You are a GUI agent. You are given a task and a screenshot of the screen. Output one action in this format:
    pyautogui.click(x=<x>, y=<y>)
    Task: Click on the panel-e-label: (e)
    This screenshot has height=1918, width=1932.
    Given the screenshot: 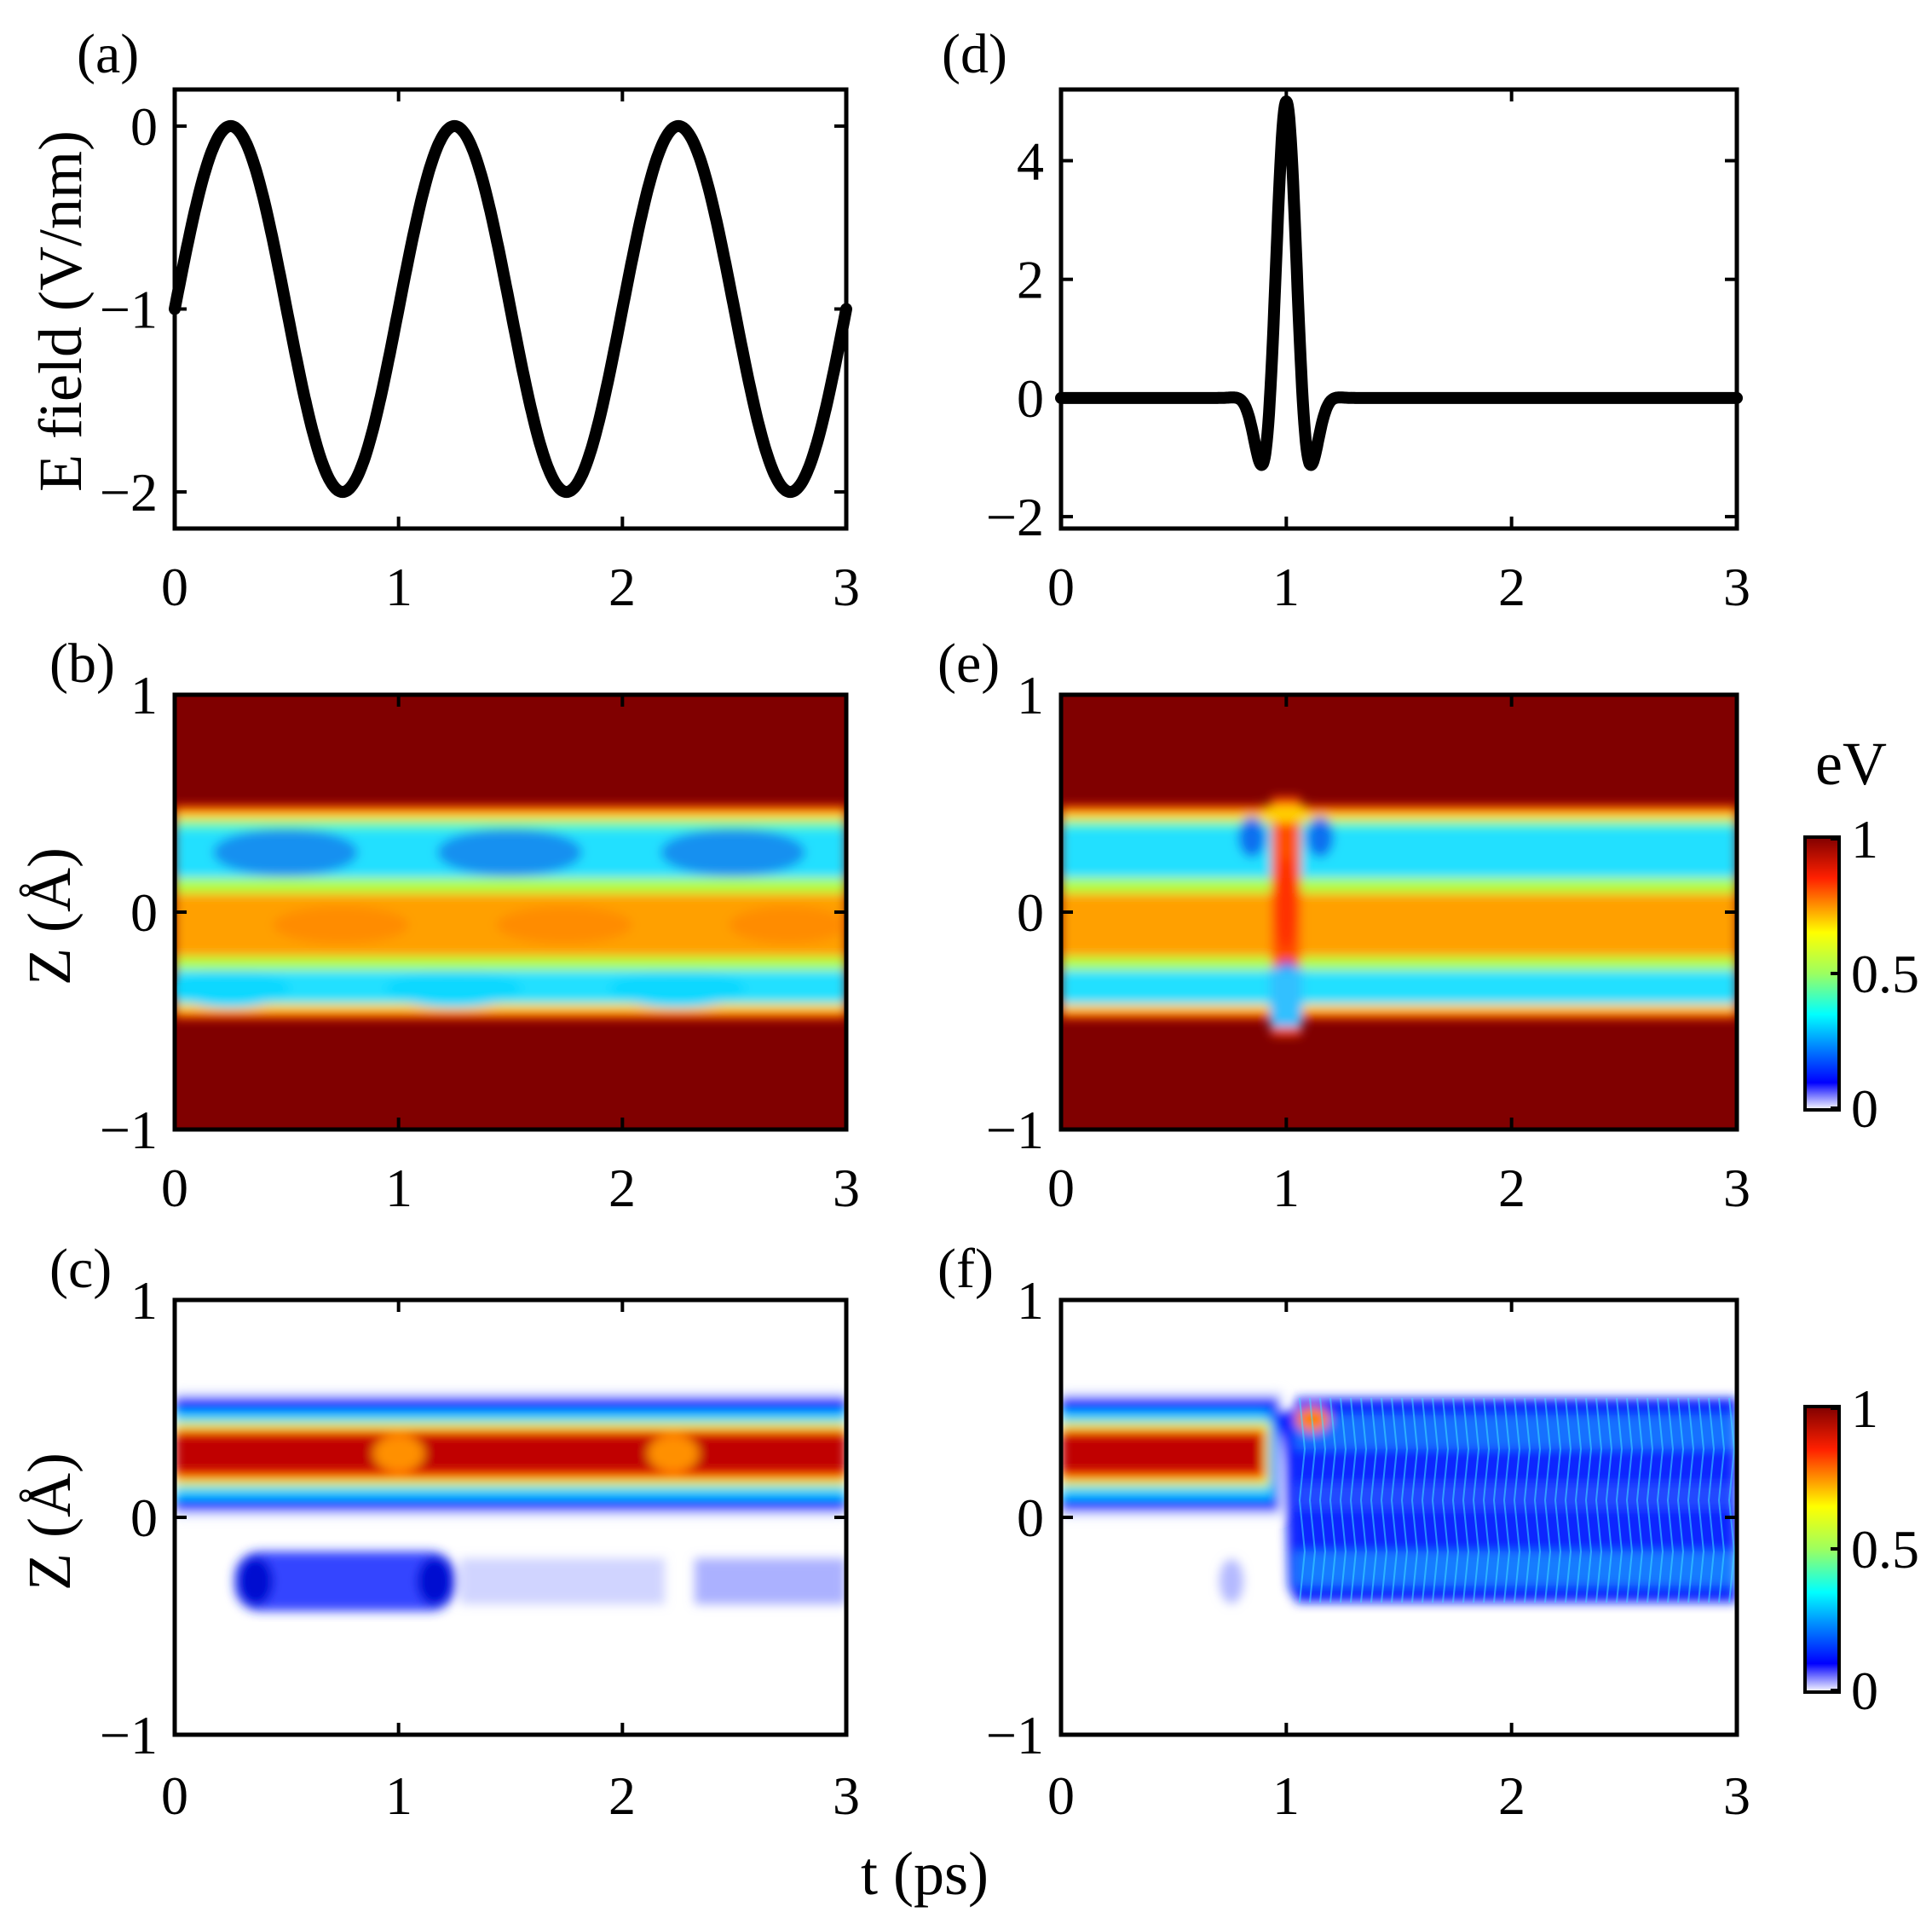 What is the action you would take?
    pyautogui.click(x=969, y=664)
    